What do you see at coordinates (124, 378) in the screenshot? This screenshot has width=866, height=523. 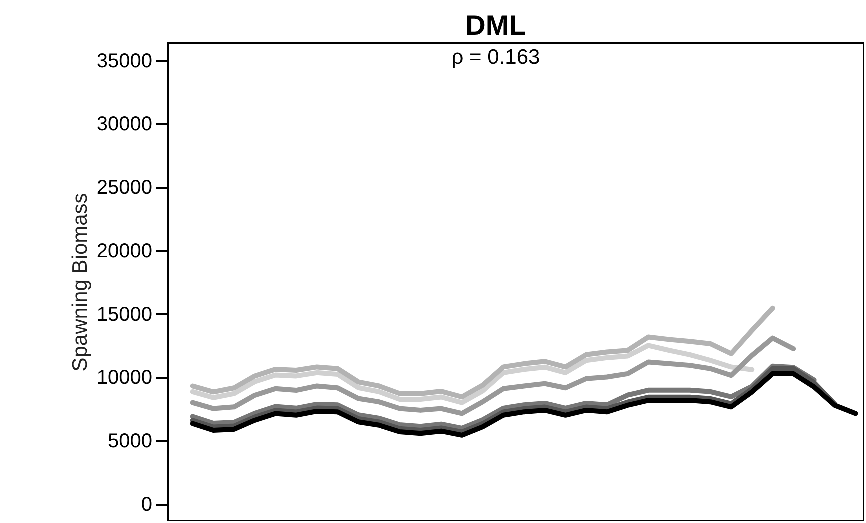 I see `y-tick-label: 10000` at bounding box center [124, 378].